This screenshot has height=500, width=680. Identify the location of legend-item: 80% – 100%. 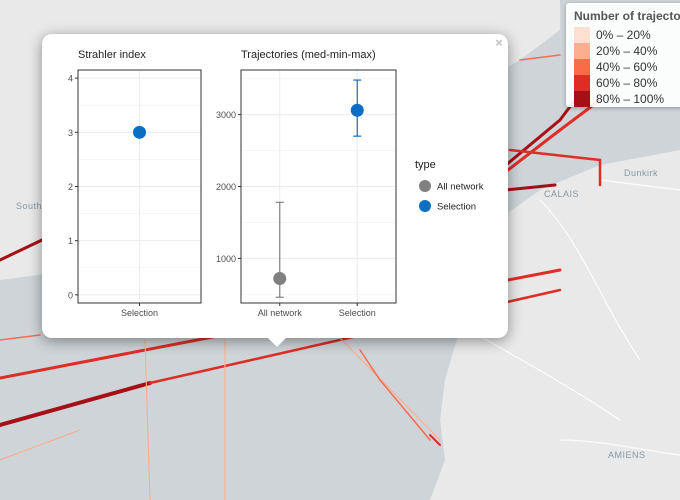
(627, 99).